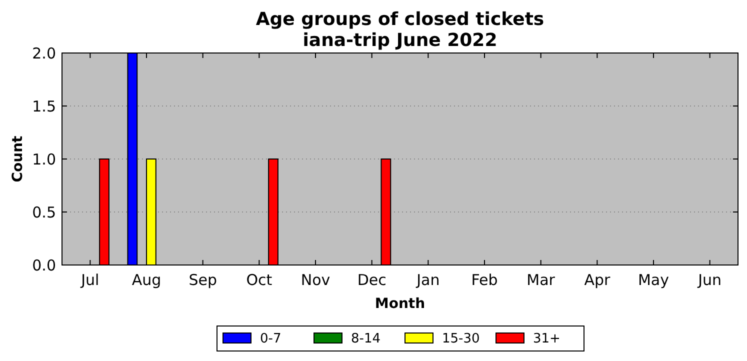 The width and height of the screenshot is (747, 361). I want to click on legend-label: 15-30, so click(461, 339).